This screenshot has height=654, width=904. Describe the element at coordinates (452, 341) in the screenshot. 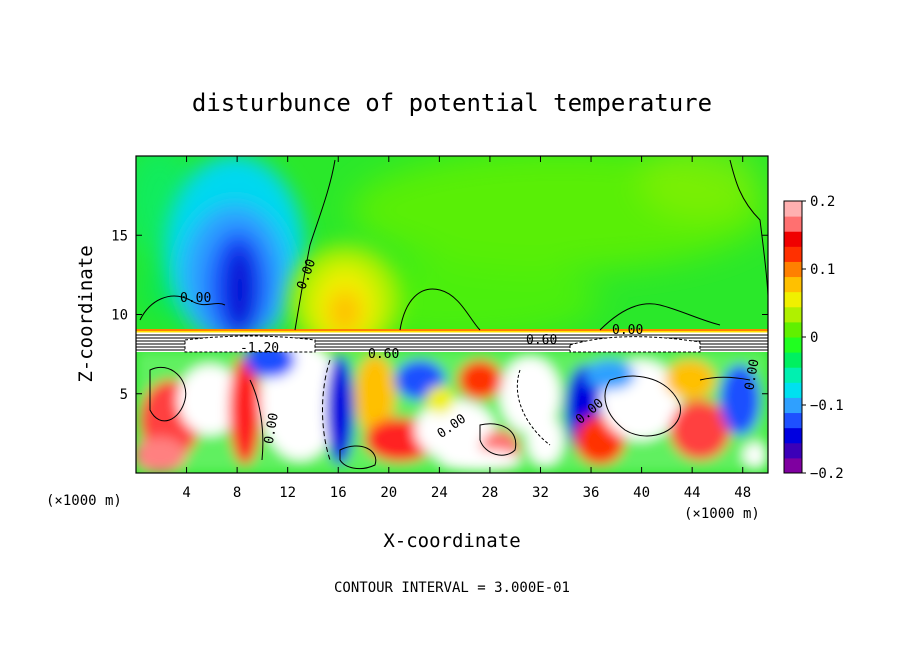

I see `inversion-band` at that location.